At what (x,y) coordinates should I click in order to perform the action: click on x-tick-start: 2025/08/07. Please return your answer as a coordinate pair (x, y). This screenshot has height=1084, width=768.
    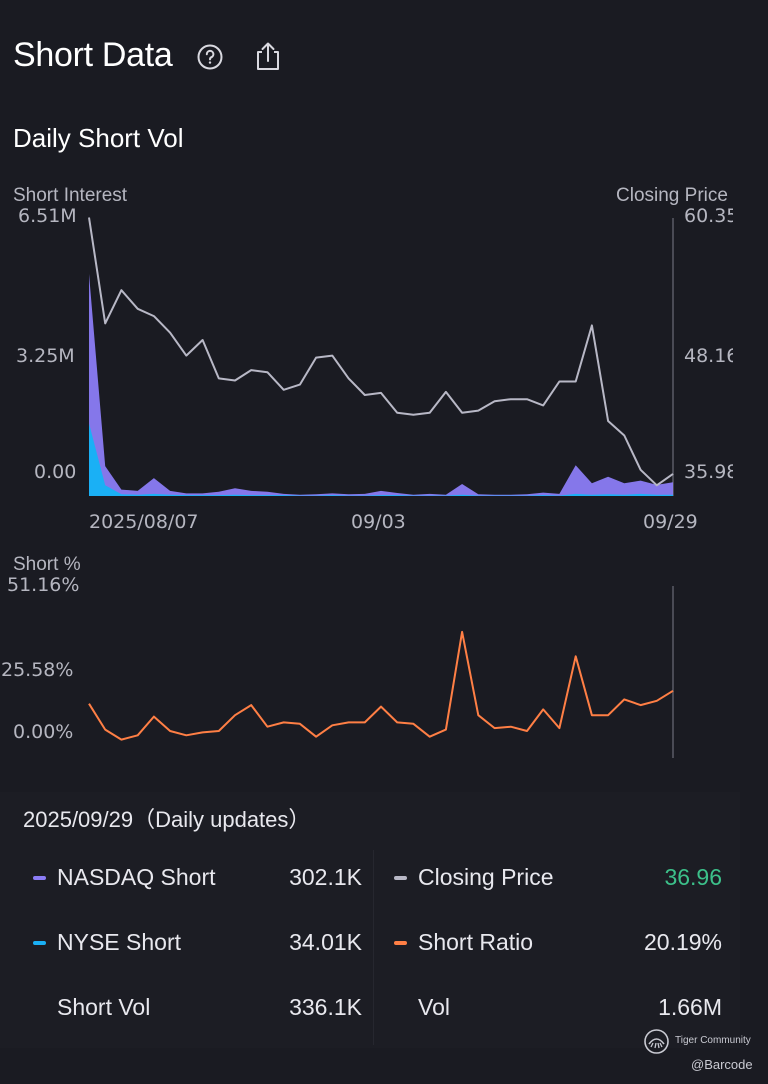
    Looking at the image, I should click on (144, 522).